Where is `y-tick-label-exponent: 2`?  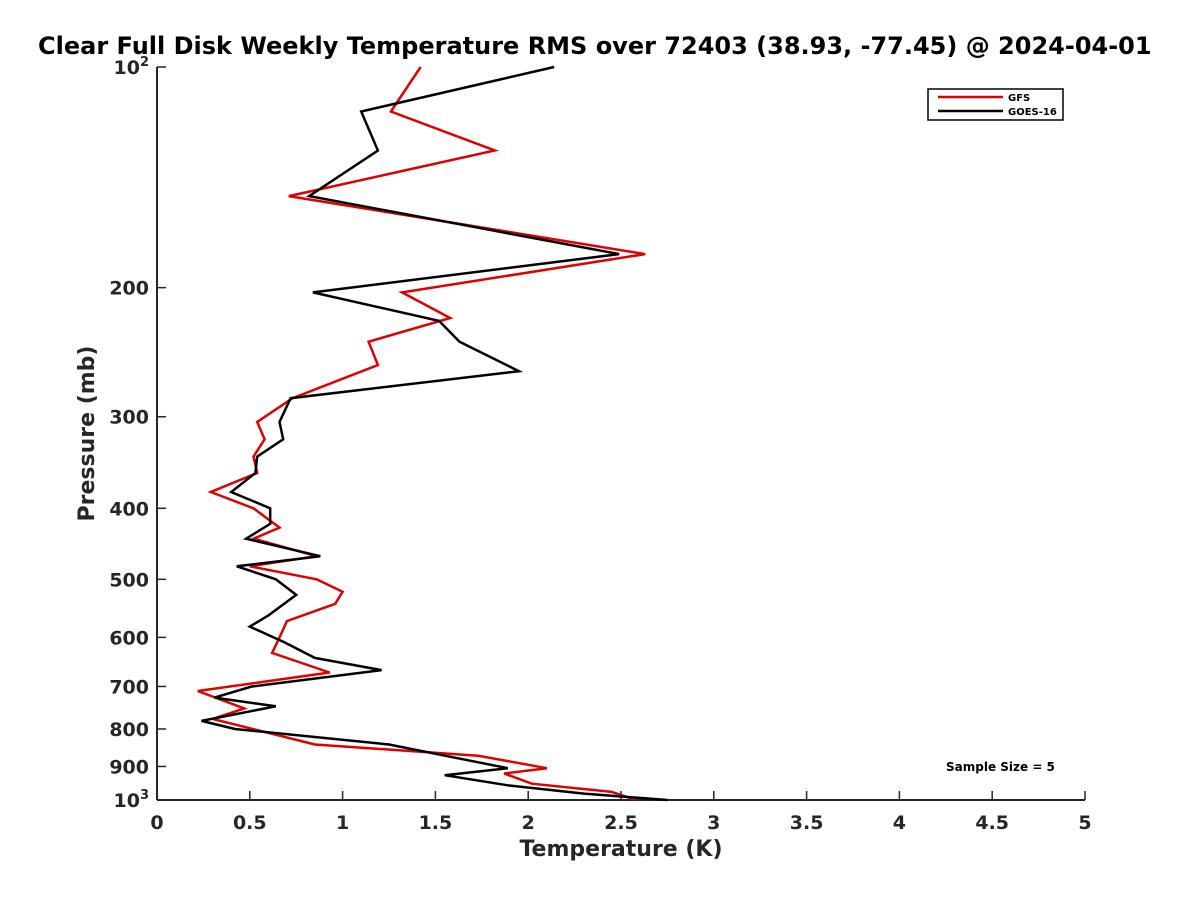
y-tick-label-exponent: 2 is located at coordinates (144, 62).